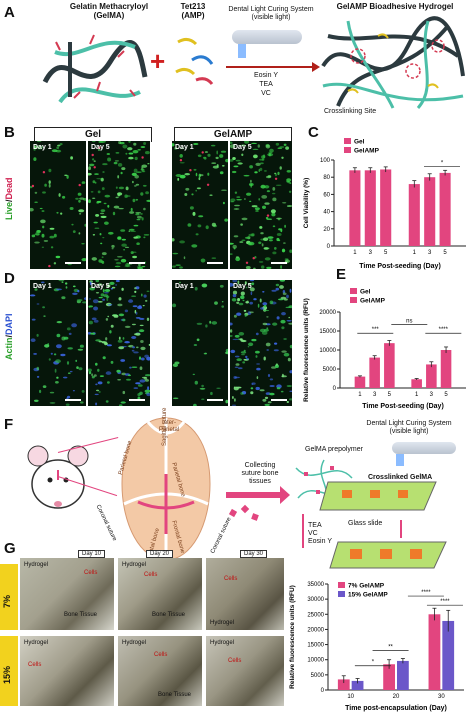 The width and height of the screenshot is (474, 714). I want to click on y-tick-label: 10000, so click(327, 351).